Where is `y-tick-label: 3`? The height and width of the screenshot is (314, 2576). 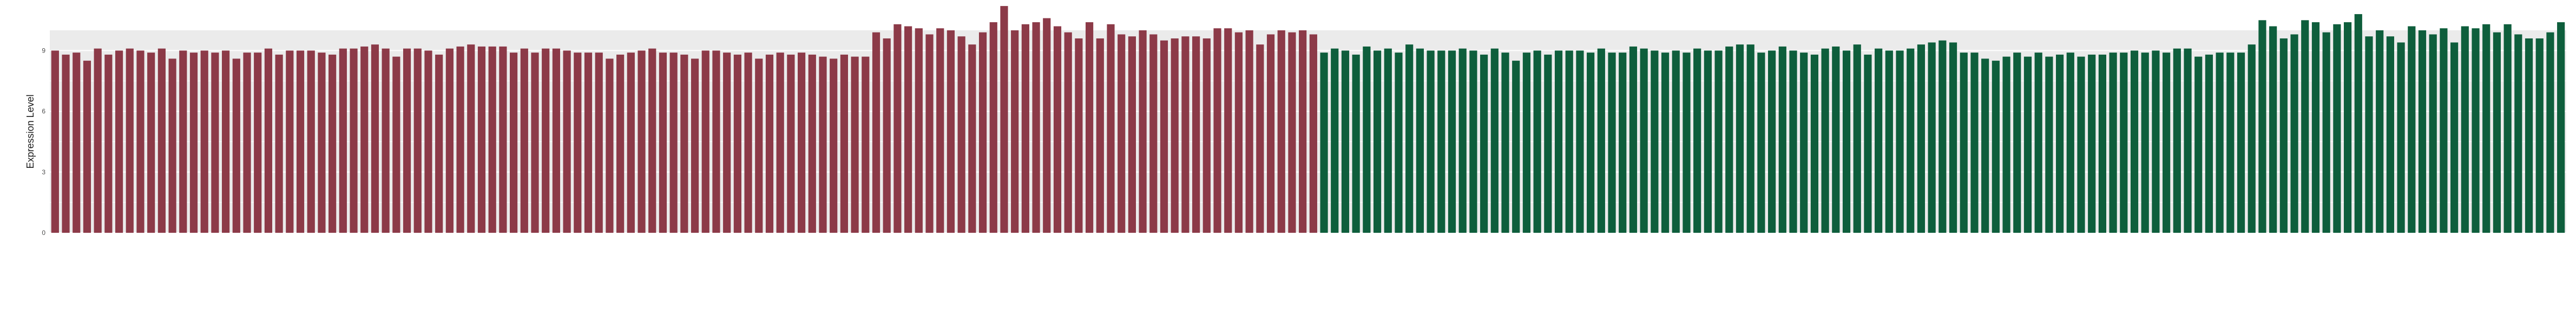
y-tick-label: 3 is located at coordinates (43, 172).